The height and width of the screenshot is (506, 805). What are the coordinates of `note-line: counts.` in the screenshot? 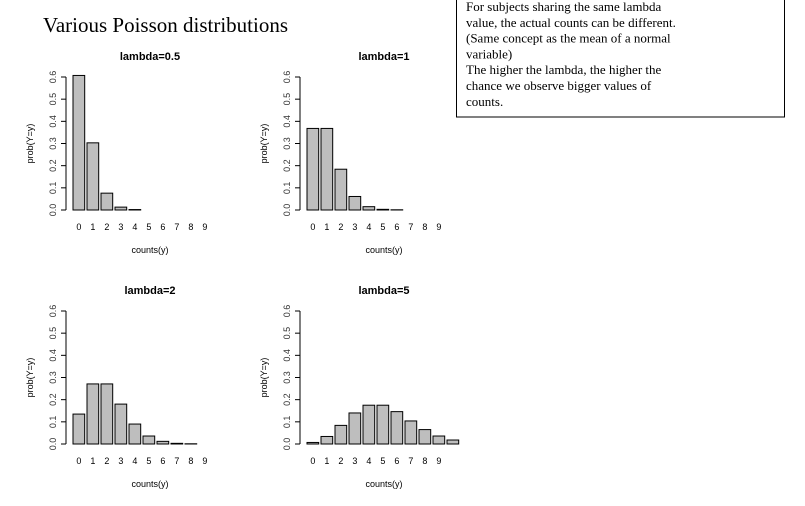 It's located at (484, 101).